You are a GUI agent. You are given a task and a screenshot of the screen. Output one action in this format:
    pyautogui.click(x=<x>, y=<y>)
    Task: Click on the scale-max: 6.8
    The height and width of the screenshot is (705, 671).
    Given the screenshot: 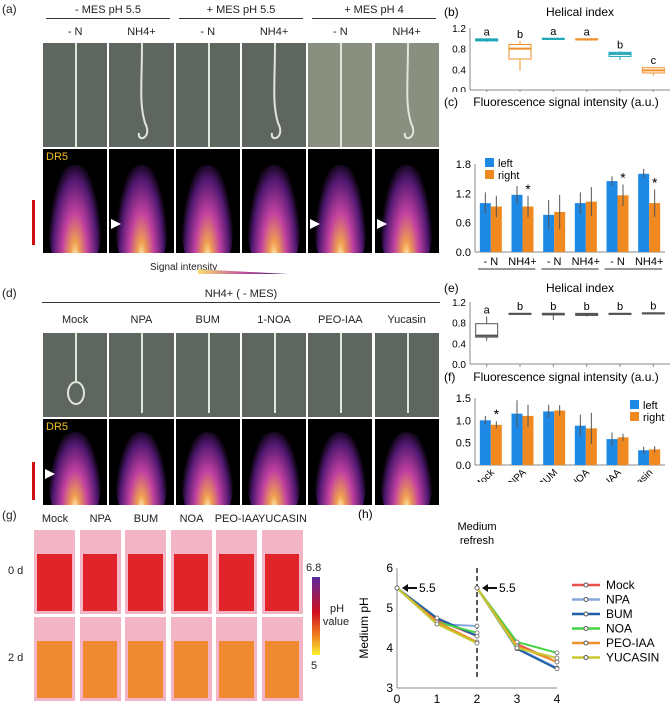 What is the action you would take?
    pyautogui.click(x=314, y=568)
    